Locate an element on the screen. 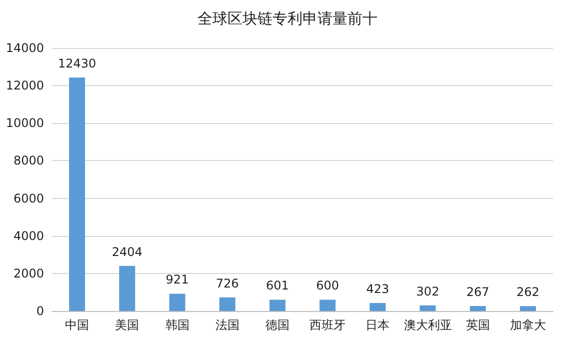  x-tick-label: 加拿大 is located at coordinates (528, 325).